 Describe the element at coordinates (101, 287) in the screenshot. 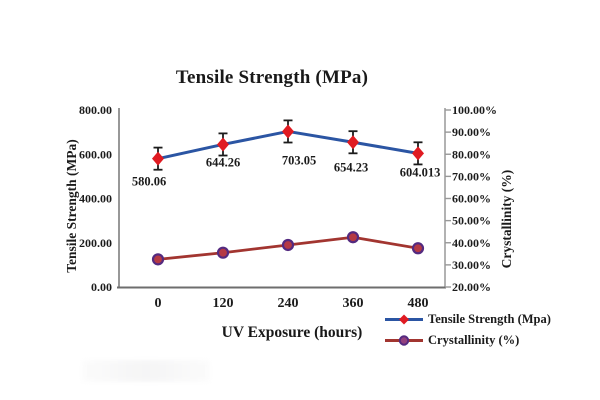

I see `y-left-tick-label: 0.00` at that location.